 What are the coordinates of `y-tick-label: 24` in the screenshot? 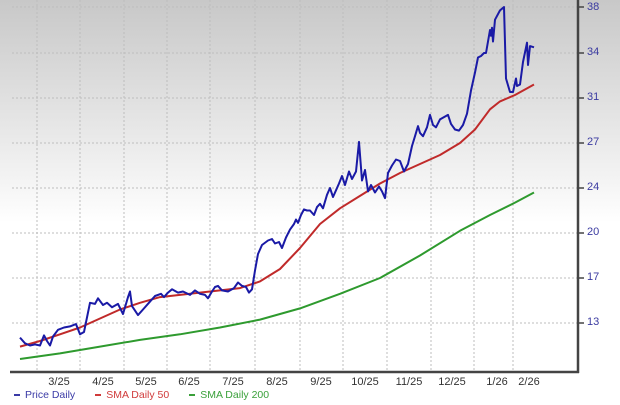 It's located at (593, 187).